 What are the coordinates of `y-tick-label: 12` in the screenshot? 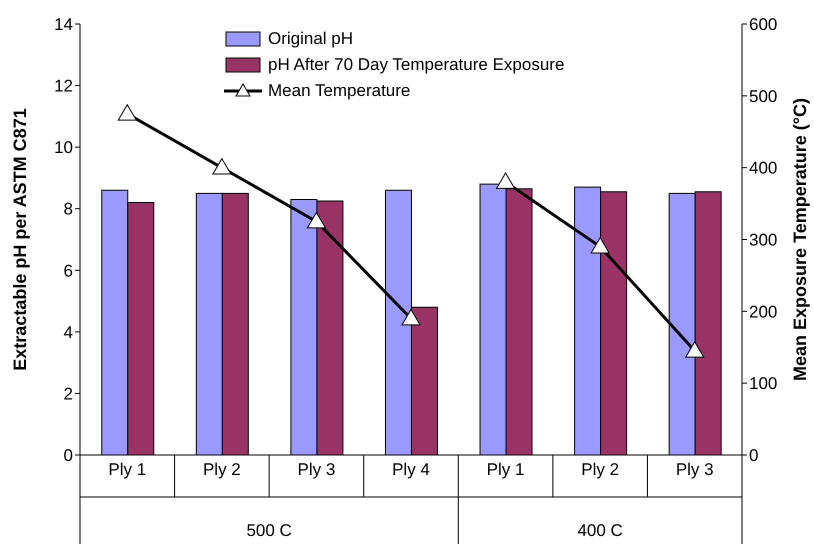 It's located at (63, 86).